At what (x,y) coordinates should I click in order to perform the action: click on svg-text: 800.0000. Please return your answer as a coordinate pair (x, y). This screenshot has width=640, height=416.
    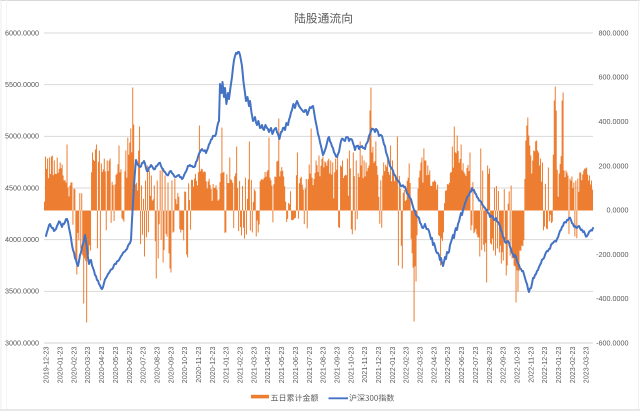
    Looking at the image, I should click on (614, 32).